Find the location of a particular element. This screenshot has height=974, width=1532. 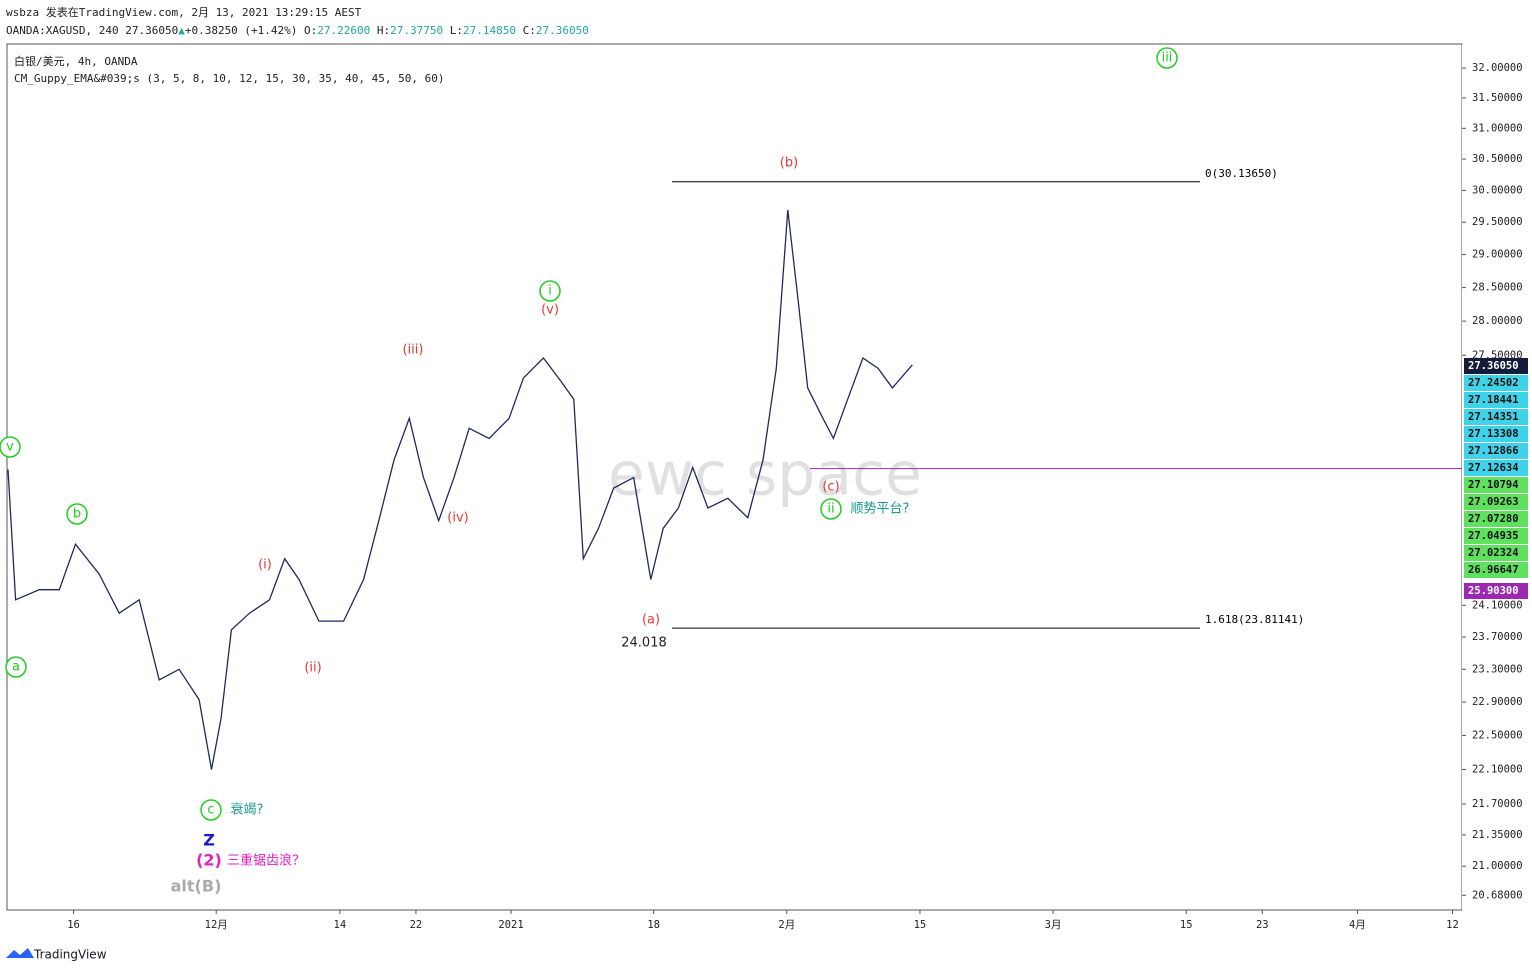

logo is located at coordinates (20, 953).